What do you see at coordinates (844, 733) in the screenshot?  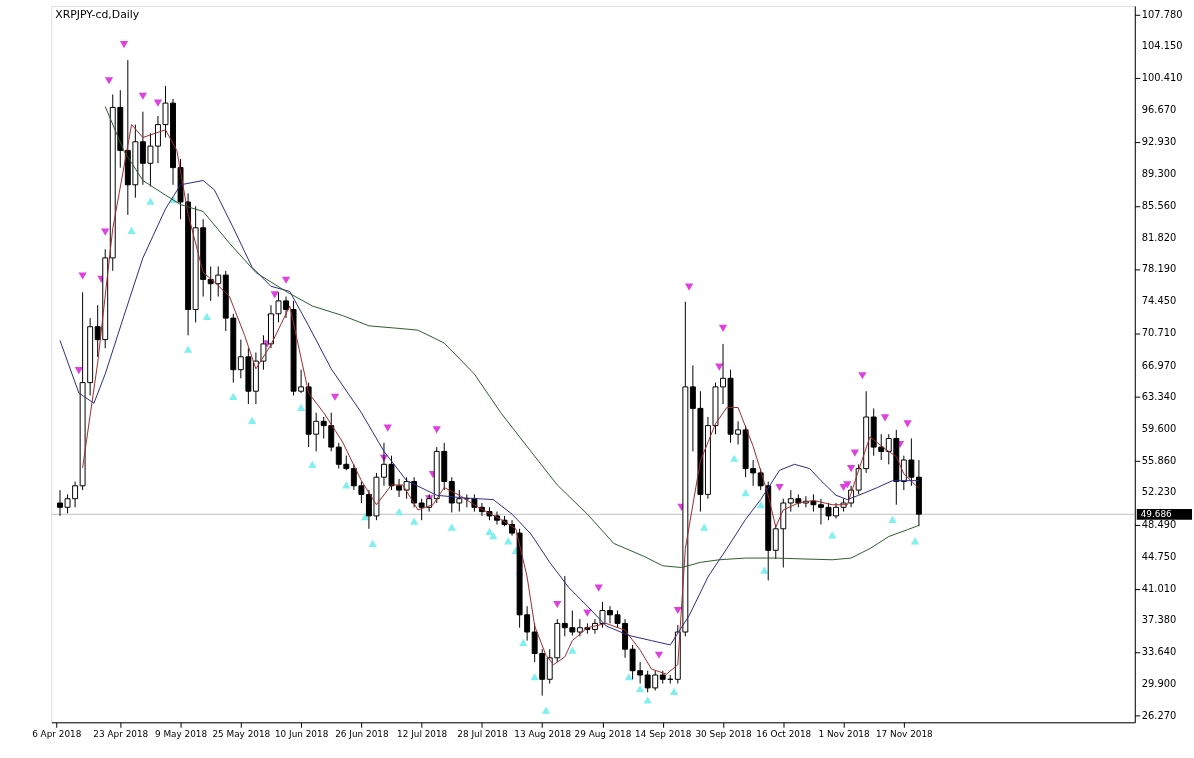 I see `x-tick-label: 1 Nov 2018` at bounding box center [844, 733].